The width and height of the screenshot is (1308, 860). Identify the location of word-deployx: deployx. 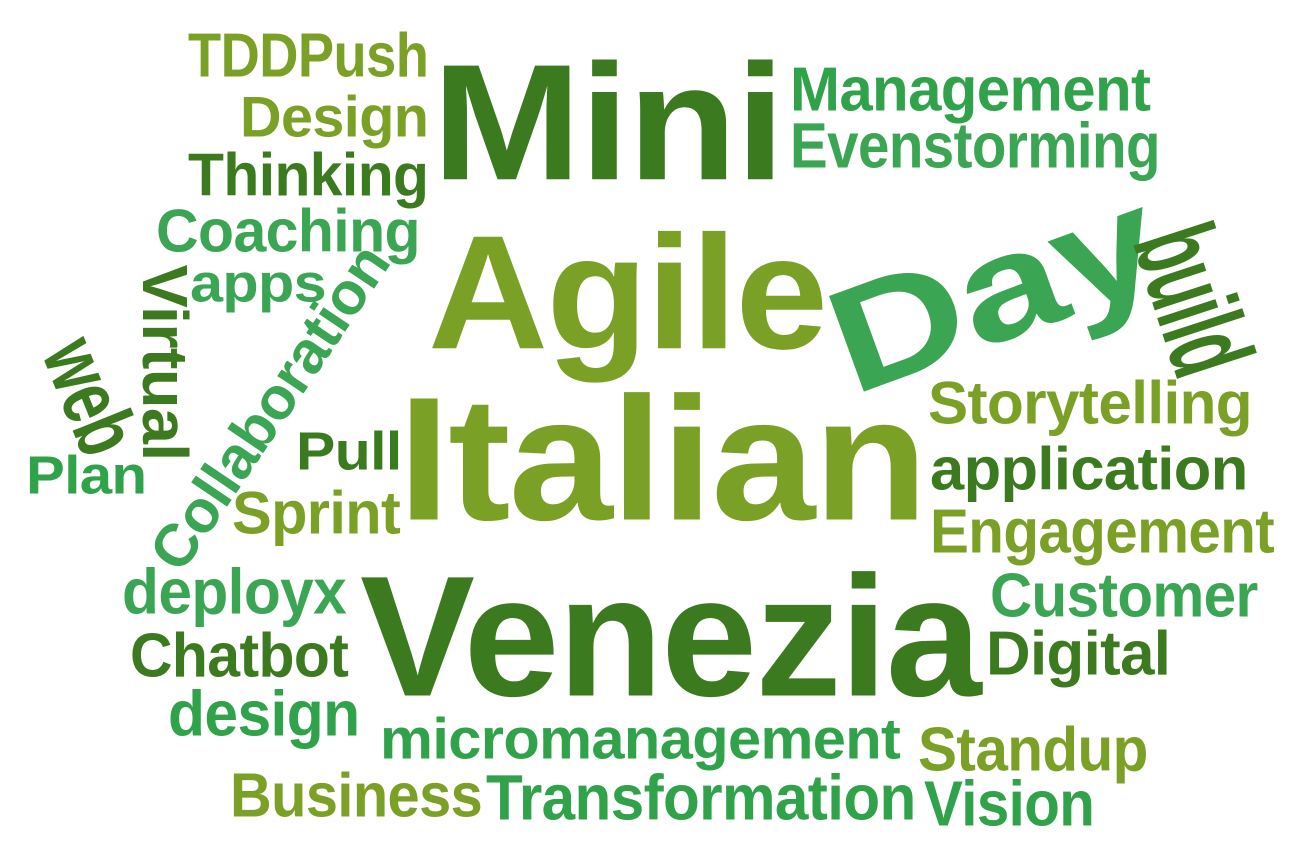
(234, 592).